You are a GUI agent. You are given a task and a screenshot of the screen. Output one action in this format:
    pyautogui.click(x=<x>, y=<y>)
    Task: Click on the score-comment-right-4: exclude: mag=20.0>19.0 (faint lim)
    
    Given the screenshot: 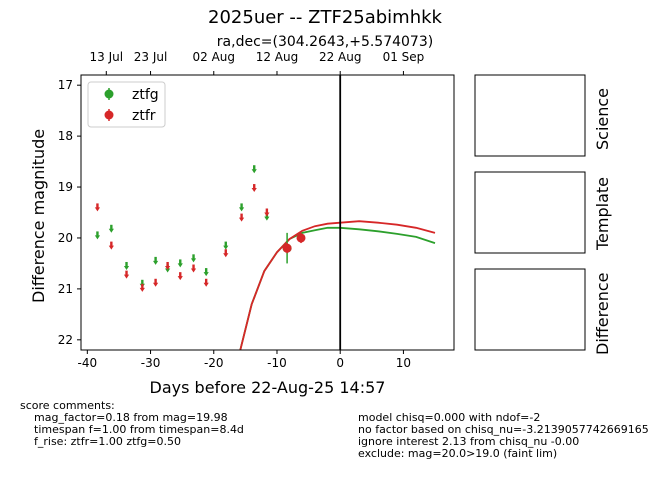 What is the action you would take?
    pyautogui.click(x=458, y=453)
    